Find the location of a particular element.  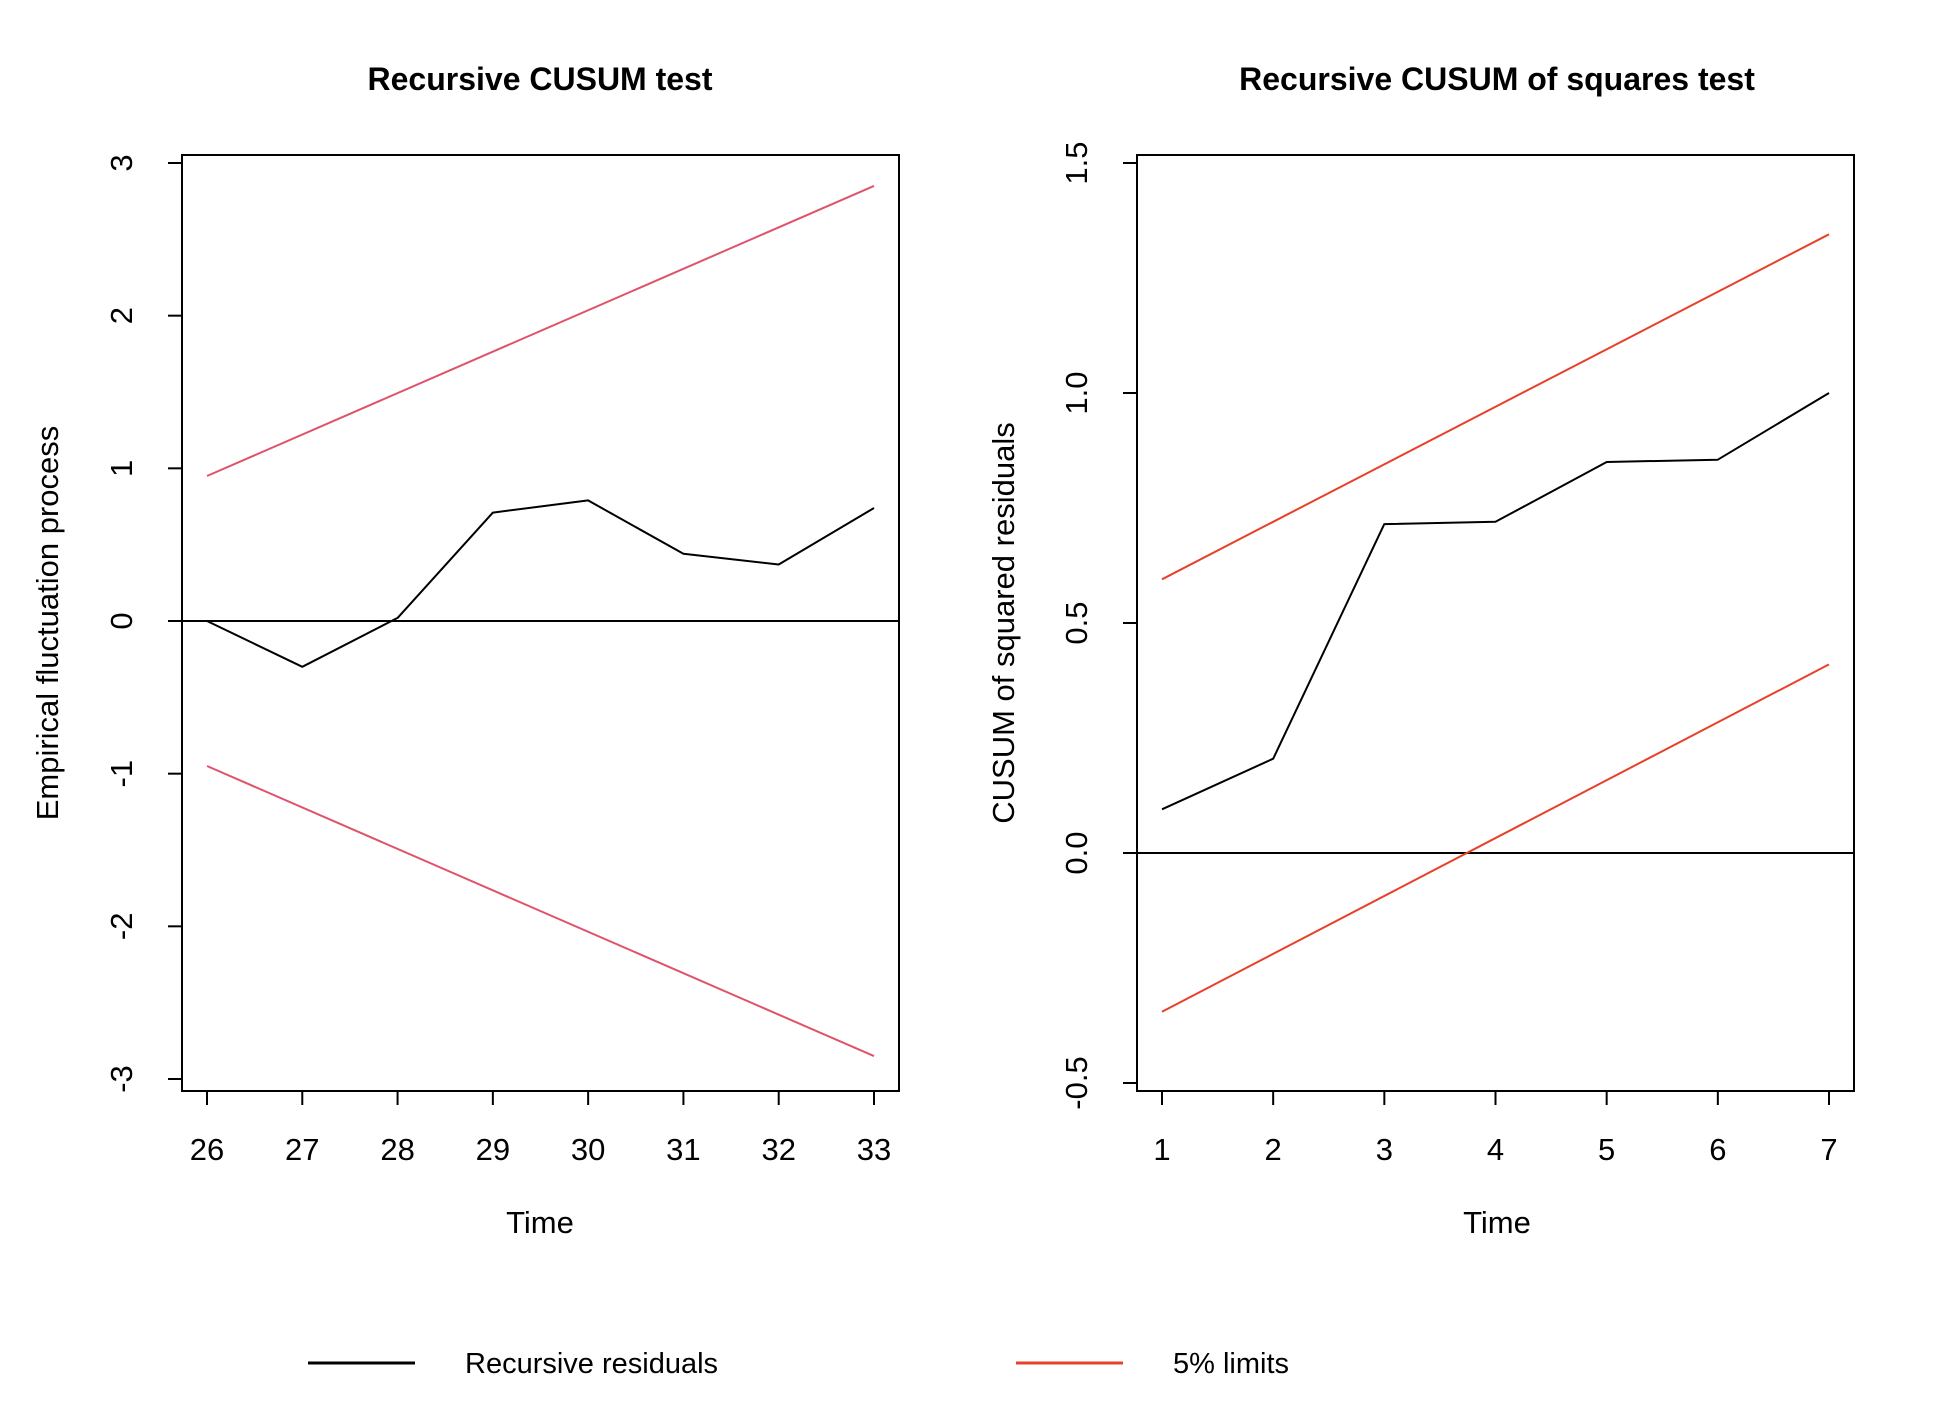

y-tick-label: -3 is located at coordinates (121, 1079).